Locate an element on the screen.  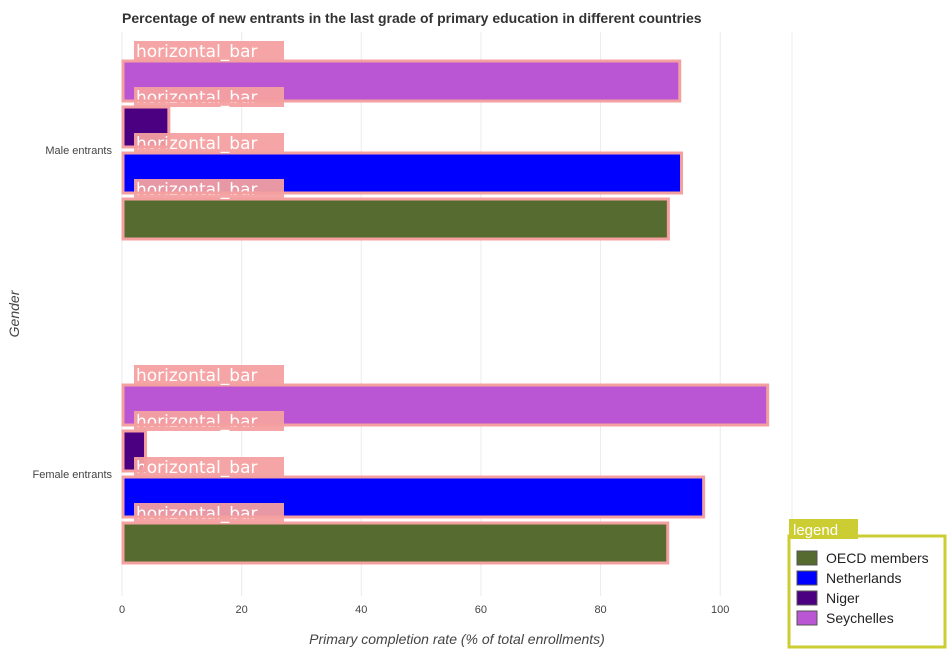
x-tick-label: 40 is located at coordinates (361, 610).